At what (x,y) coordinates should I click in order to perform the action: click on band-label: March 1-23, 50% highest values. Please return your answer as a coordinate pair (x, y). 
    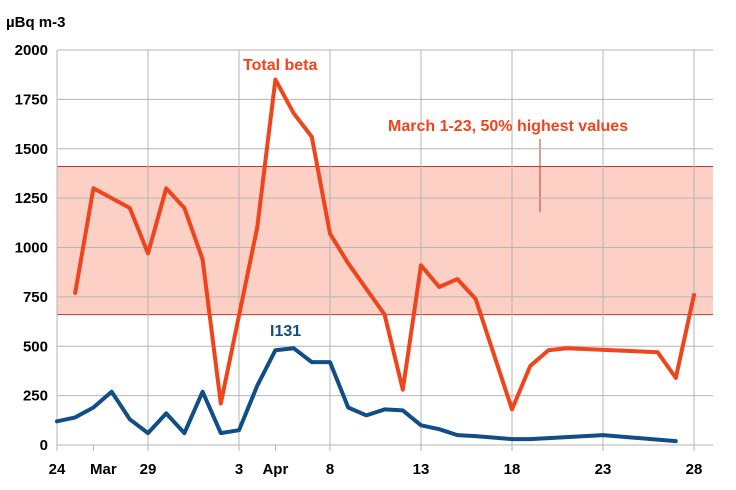
    Looking at the image, I should click on (508, 126).